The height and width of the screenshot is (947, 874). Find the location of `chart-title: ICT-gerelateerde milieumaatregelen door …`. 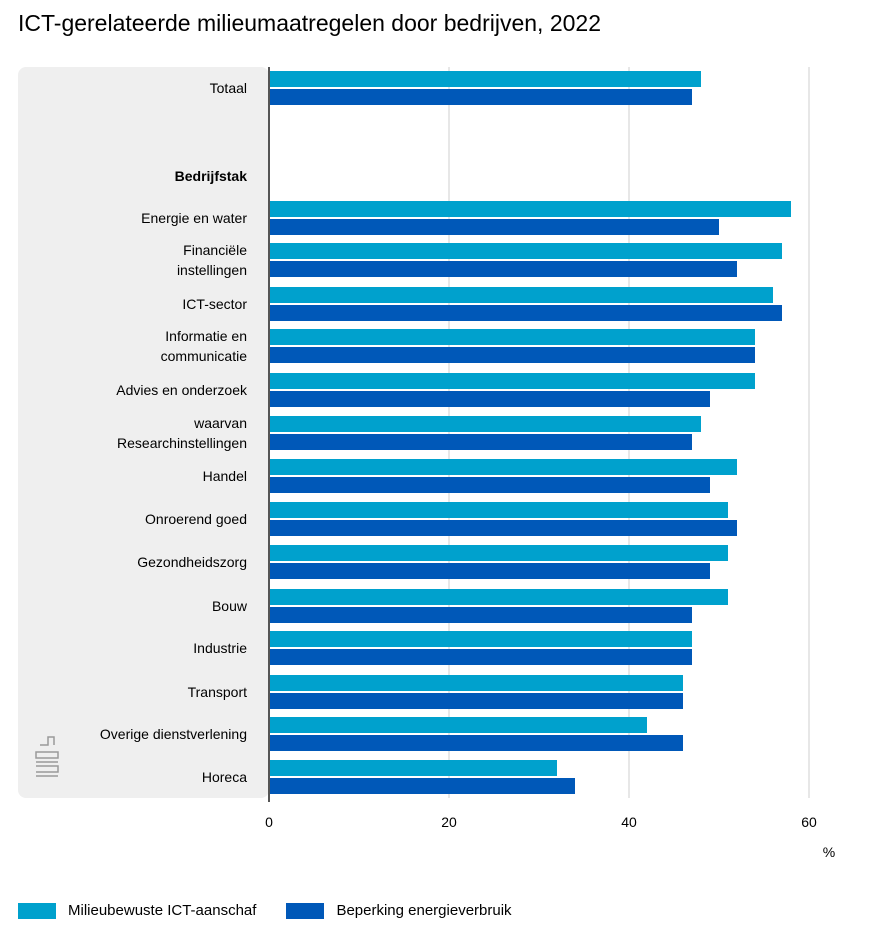

chart-title: ICT-gerelateerde milieumaatregelen door … is located at coordinates (310, 23).